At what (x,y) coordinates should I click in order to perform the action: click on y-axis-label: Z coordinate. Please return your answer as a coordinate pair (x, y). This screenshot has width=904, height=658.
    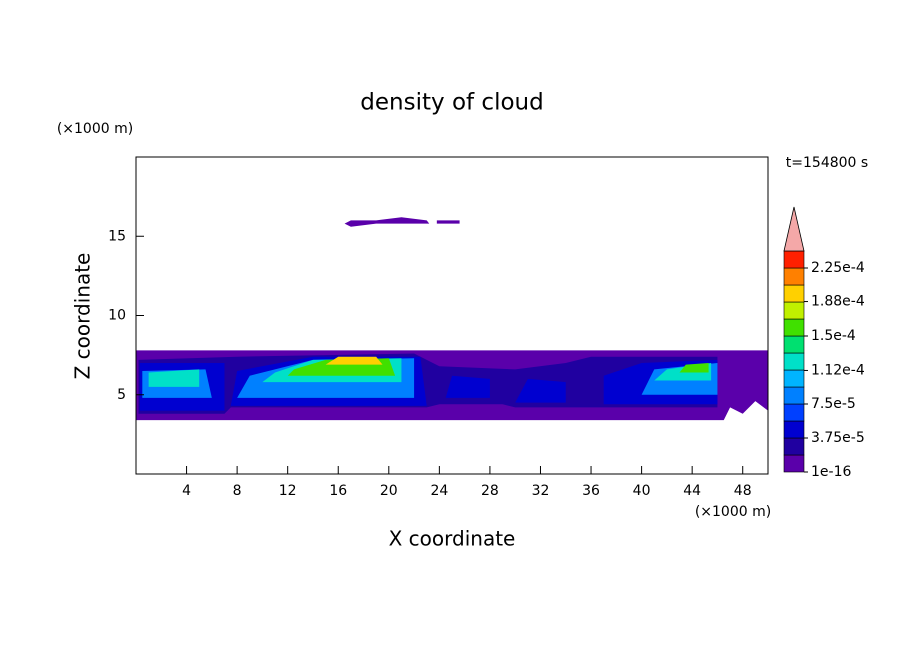
    Looking at the image, I should click on (83, 316).